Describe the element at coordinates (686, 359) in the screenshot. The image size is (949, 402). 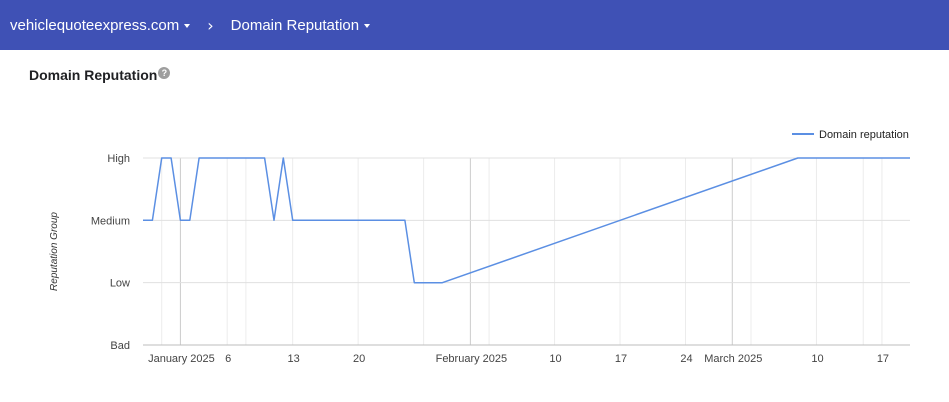
I see `x-tick-label: 24` at that location.